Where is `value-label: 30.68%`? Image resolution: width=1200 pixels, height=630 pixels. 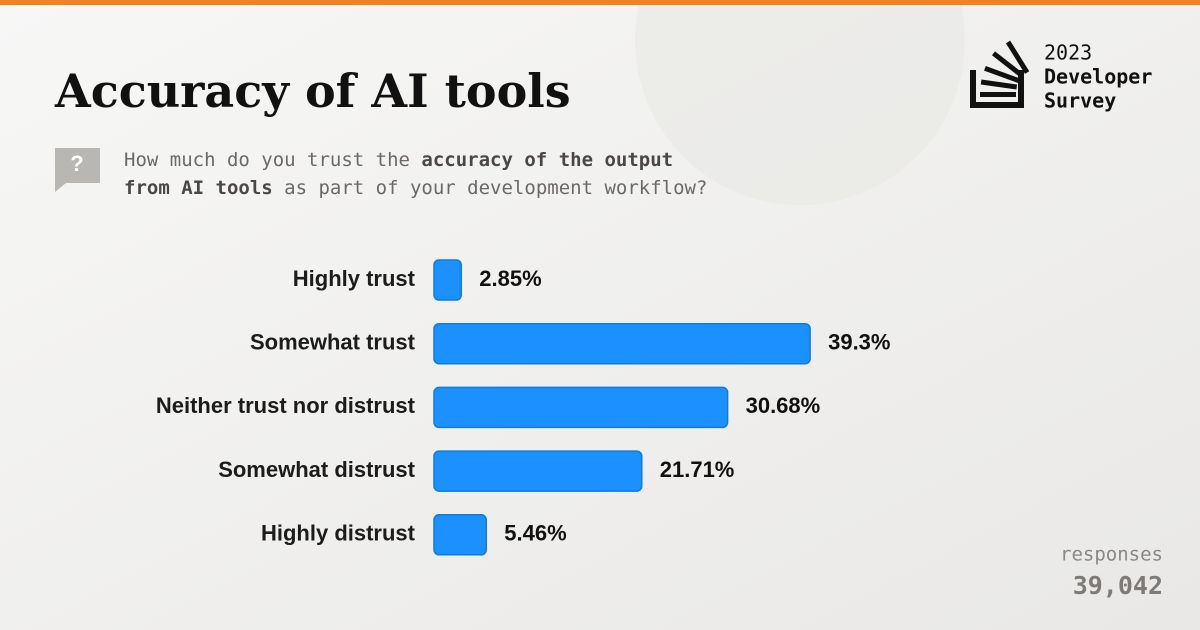 value-label: 30.68% is located at coordinates (783, 405).